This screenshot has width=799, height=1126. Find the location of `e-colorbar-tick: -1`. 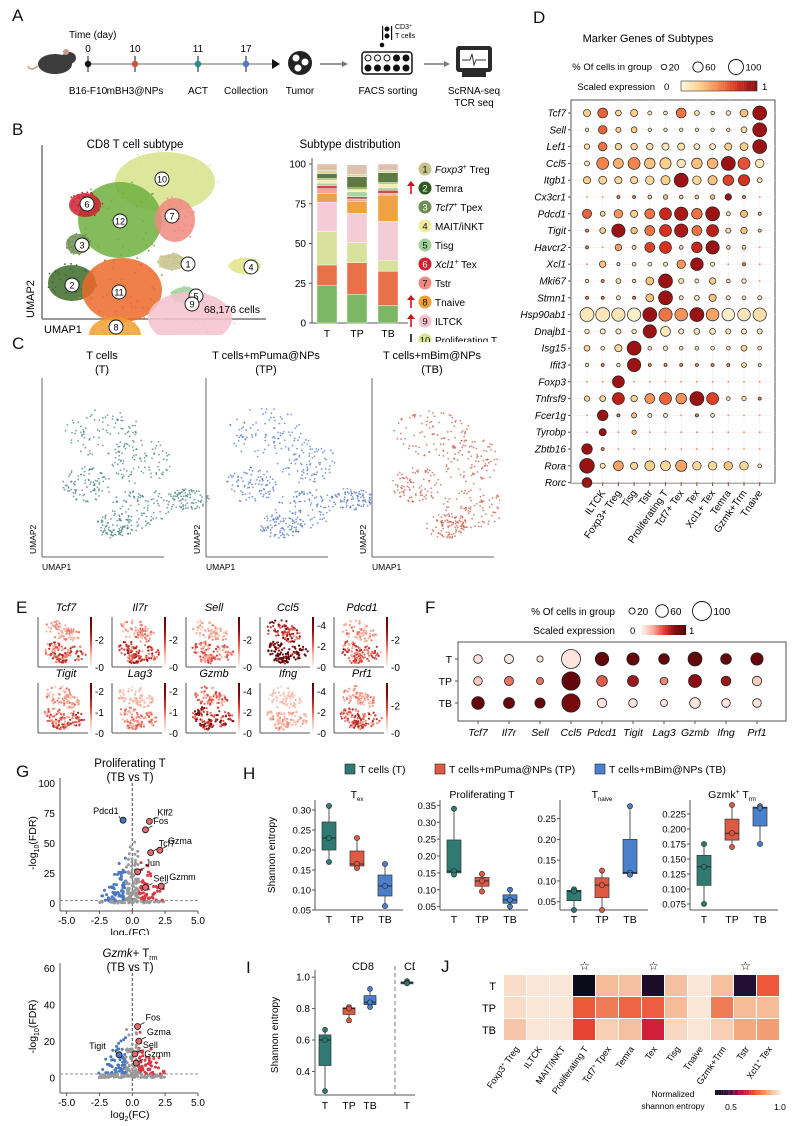

e-colorbar-tick: -1 is located at coordinates (173, 713).